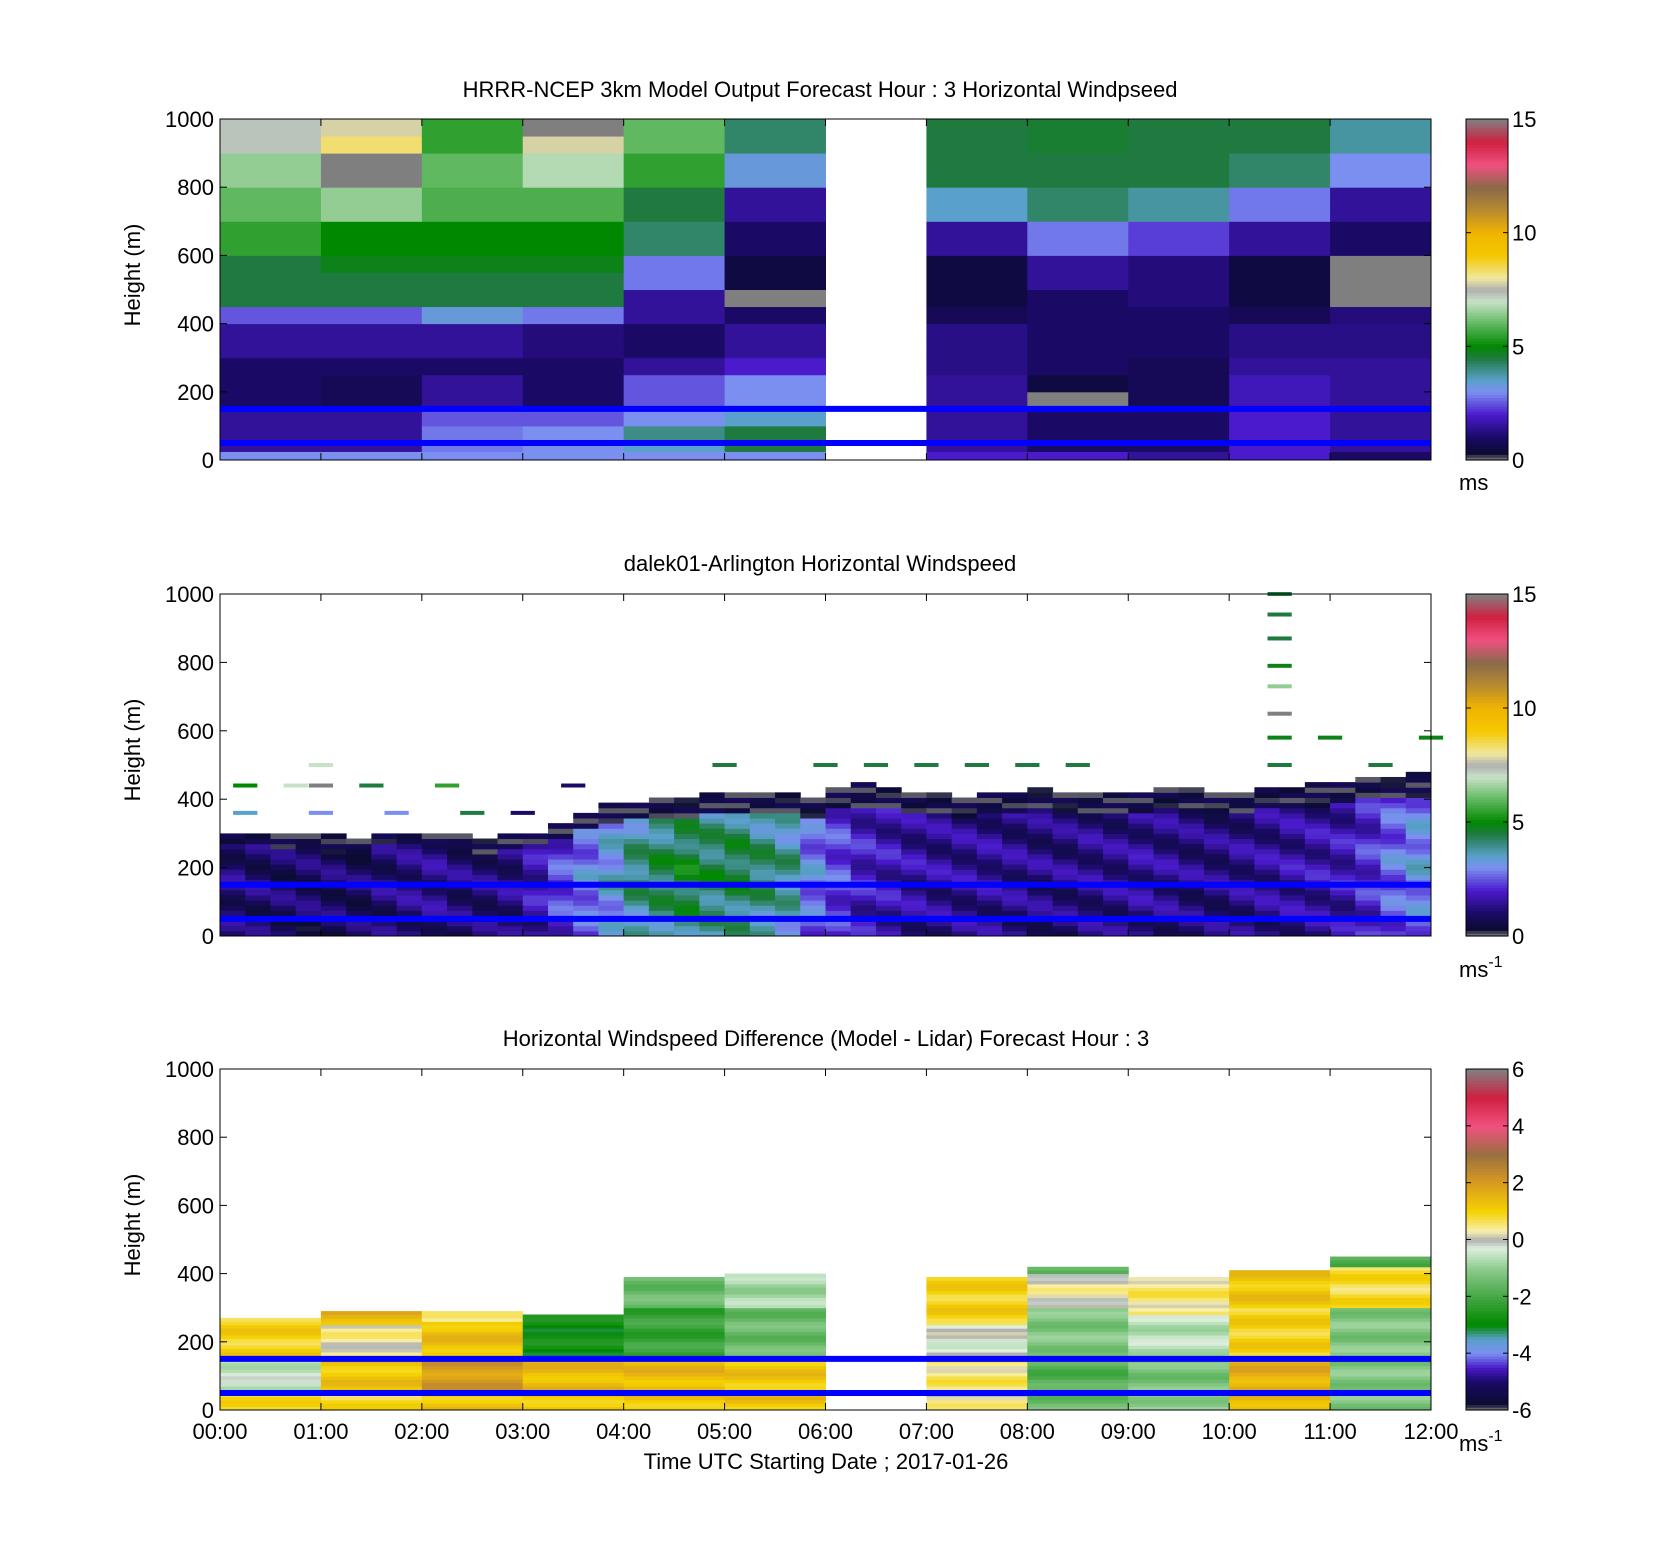 Image resolution: width=1680 pixels, height=1561 pixels. What do you see at coordinates (1027, 1431) in the screenshot?
I see `x-tick-label: 08:00` at bounding box center [1027, 1431].